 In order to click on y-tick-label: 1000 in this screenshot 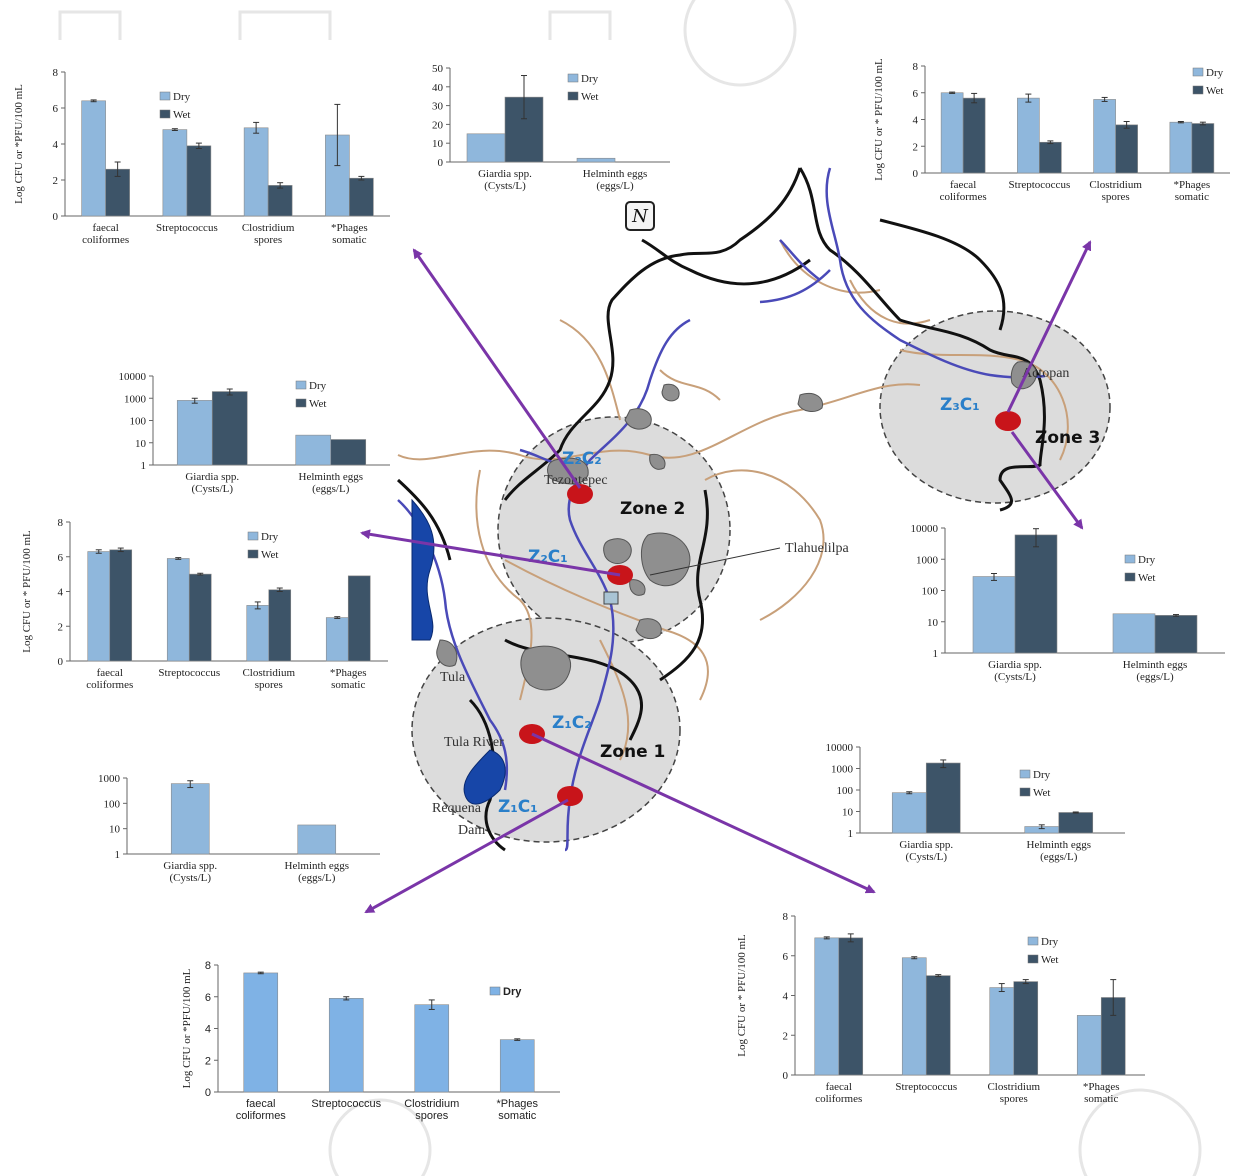, I will do `click(927, 560)`.